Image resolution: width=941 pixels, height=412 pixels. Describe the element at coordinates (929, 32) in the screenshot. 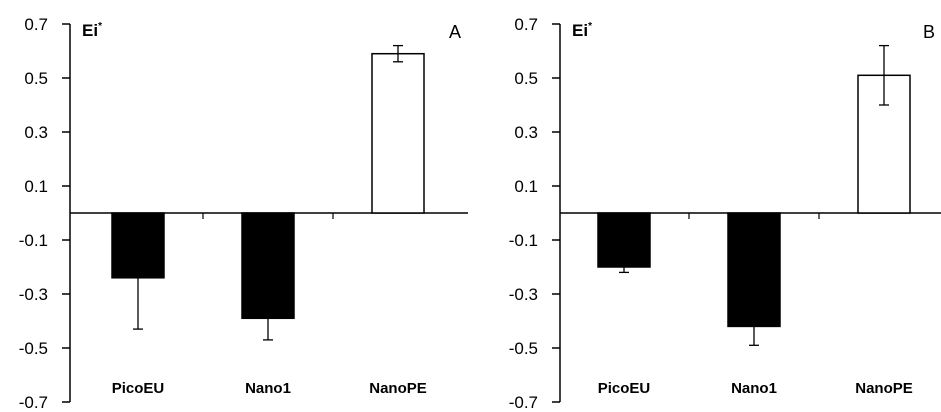

I see `panel-label: B` at that location.